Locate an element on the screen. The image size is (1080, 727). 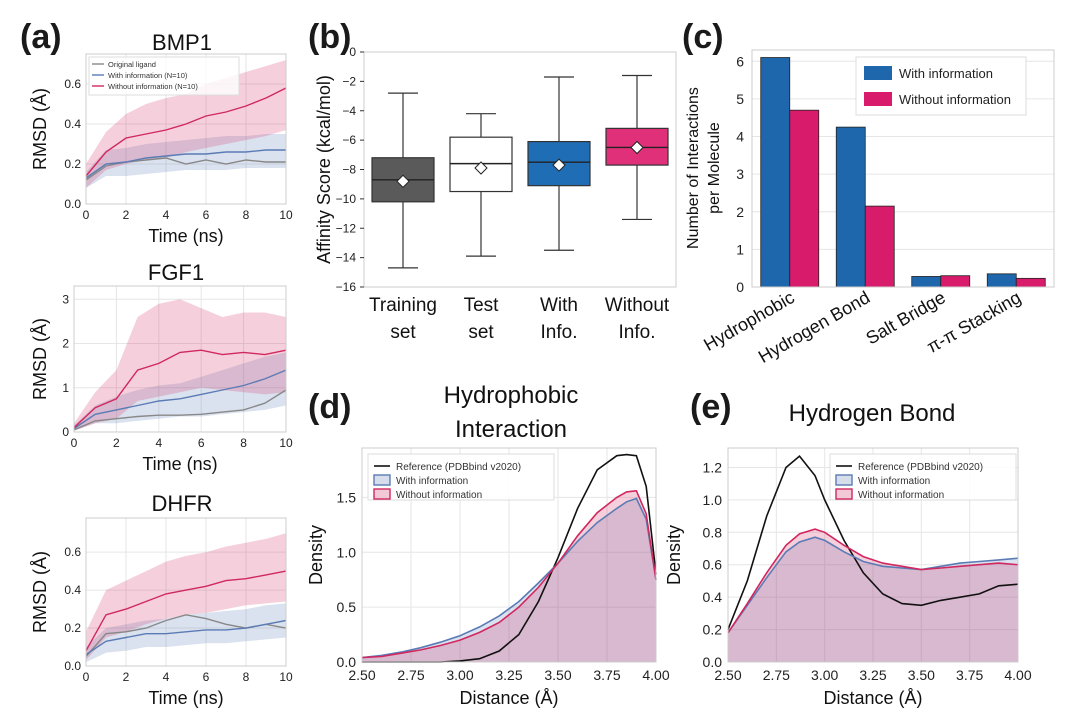
panel-c-ytick: 1 is located at coordinates (740, 249).